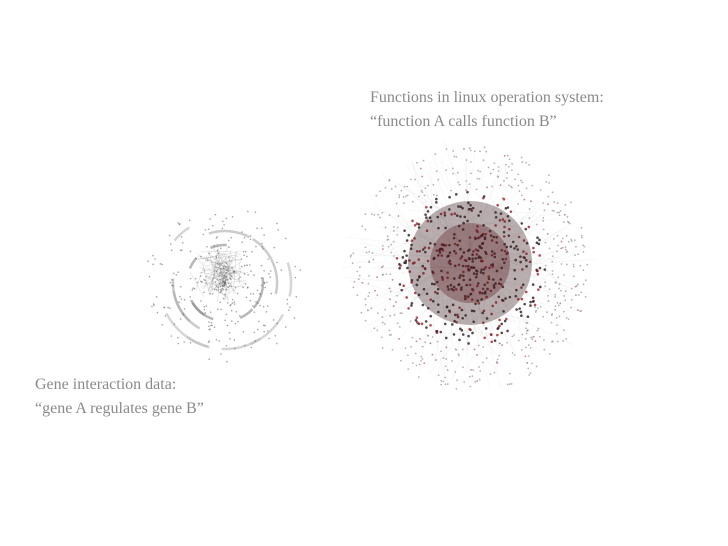 Image resolution: width=728 pixels, height=546 pixels. Describe the element at coordinates (267, 329) in the screenshot. I see `arc` at that location.